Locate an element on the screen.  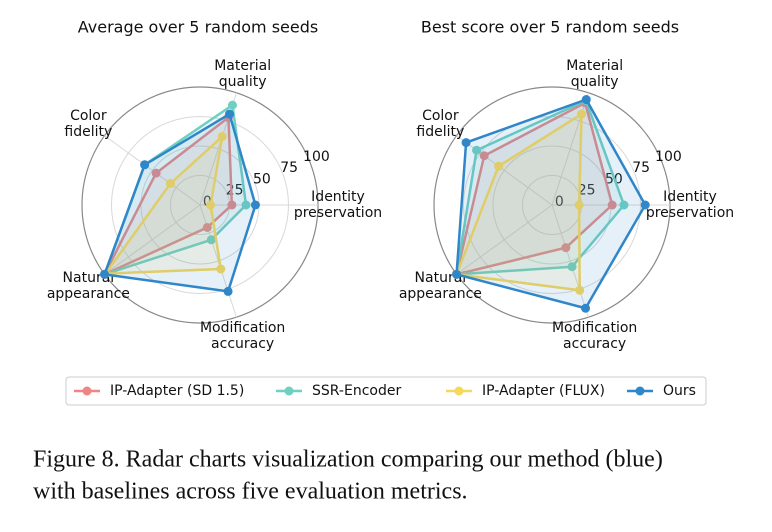
legend-label: IP-Adapter (SD 1.5) is located at coordinates (177, 391).